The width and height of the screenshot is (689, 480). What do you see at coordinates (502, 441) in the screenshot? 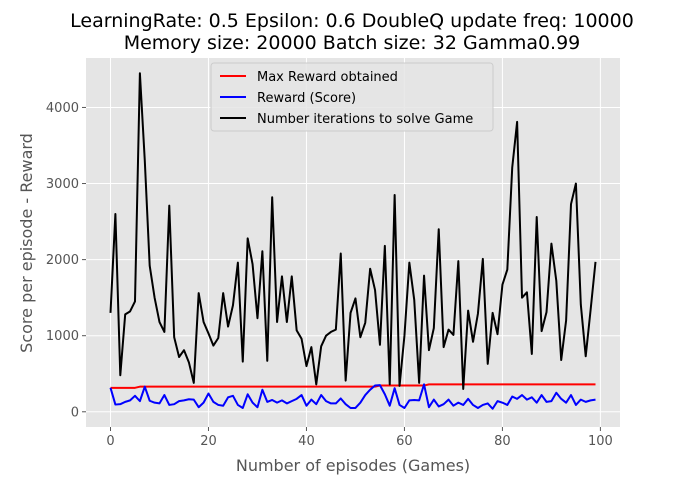
I see `x-tick-label: 80` at bounding box center [502, 441].